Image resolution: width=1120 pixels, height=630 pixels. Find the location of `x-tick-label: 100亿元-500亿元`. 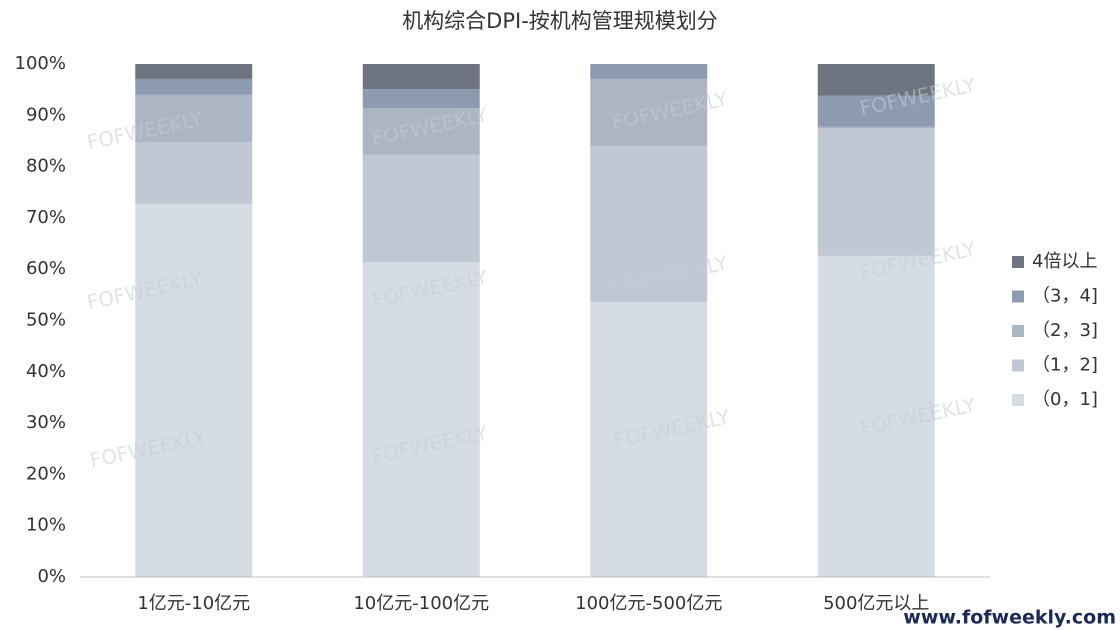

x-tick-label: 100亿元-500亿元 is located at coordinates (648, 603).